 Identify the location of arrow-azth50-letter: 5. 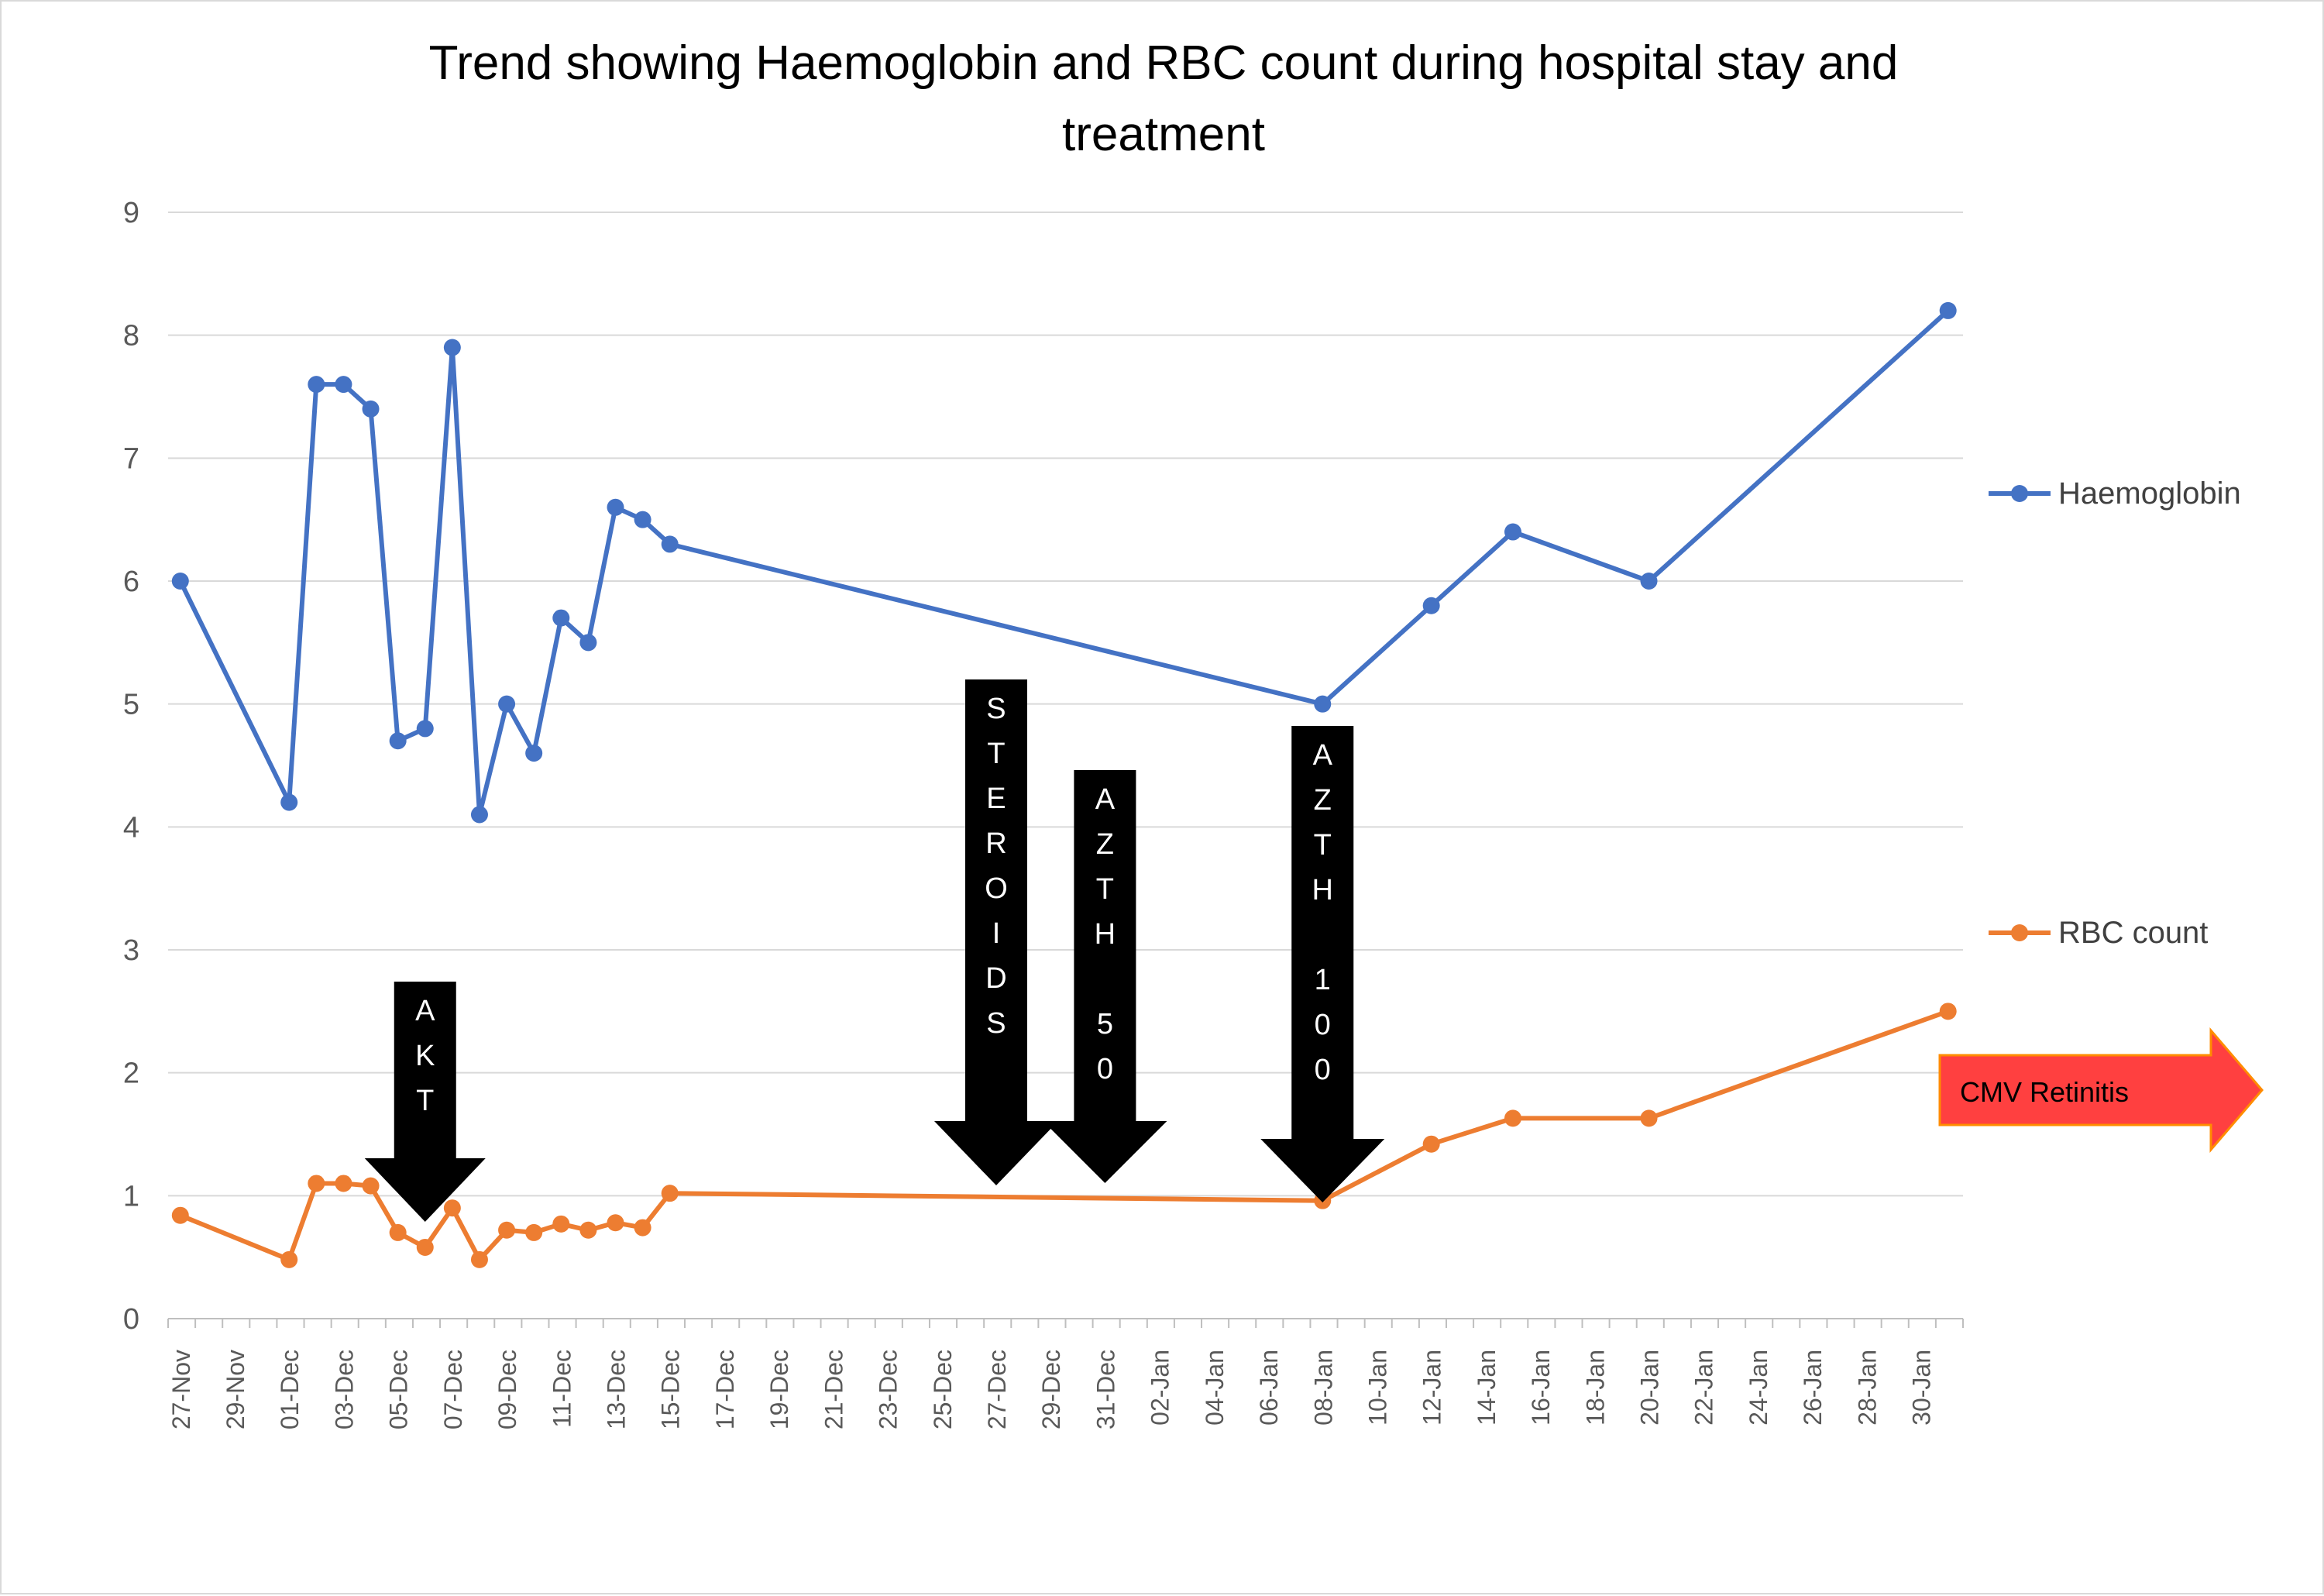
(1105, 1024).